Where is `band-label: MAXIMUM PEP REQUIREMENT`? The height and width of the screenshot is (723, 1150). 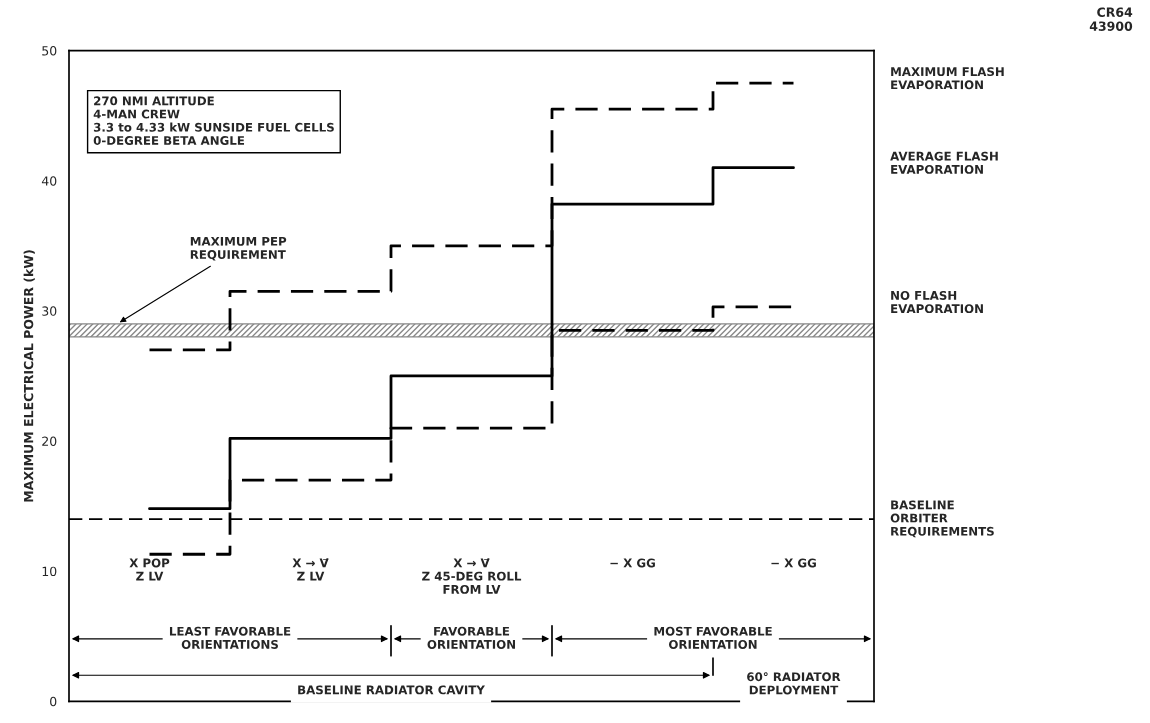
band-label: MAXIMUM PEP REQUIREMENT is located at coordinates (238, 249).